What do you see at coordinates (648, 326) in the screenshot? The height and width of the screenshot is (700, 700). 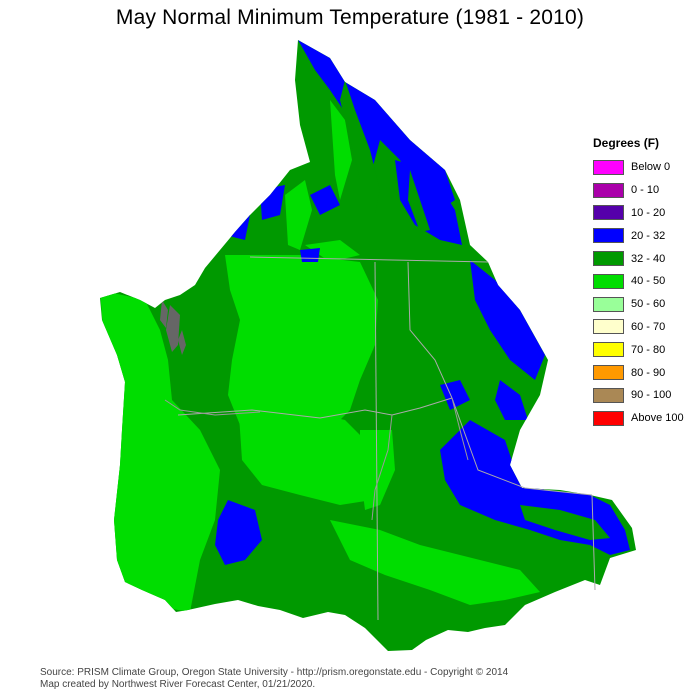 I see `legend-label: 60 - 70` at bounding box center [648, 326].